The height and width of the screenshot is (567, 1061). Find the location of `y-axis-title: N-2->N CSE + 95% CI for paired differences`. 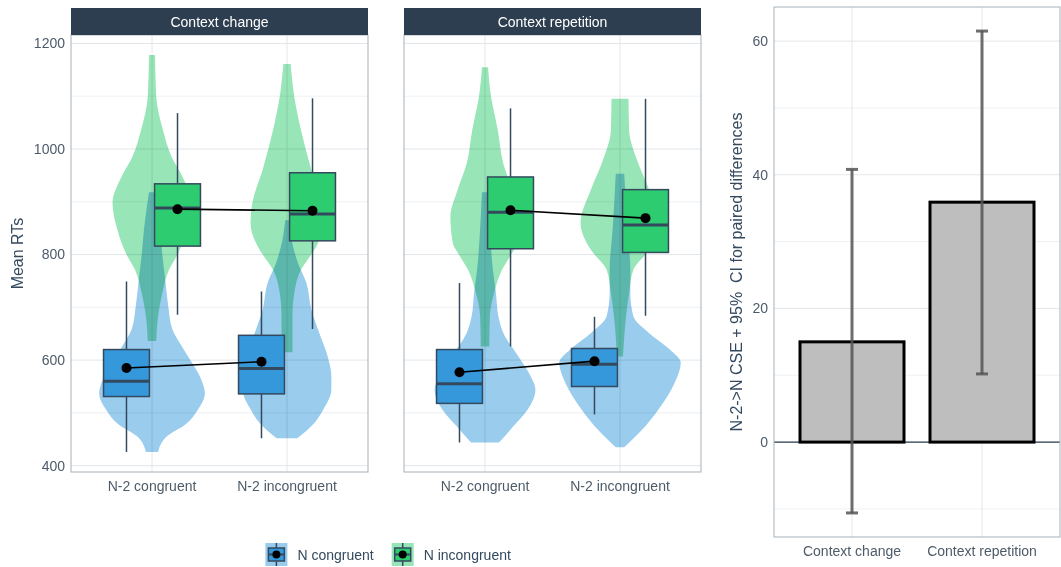

y-axis-title: N-2->N CSE + 95% CI for paired differences is located at coordinates (736, 272).